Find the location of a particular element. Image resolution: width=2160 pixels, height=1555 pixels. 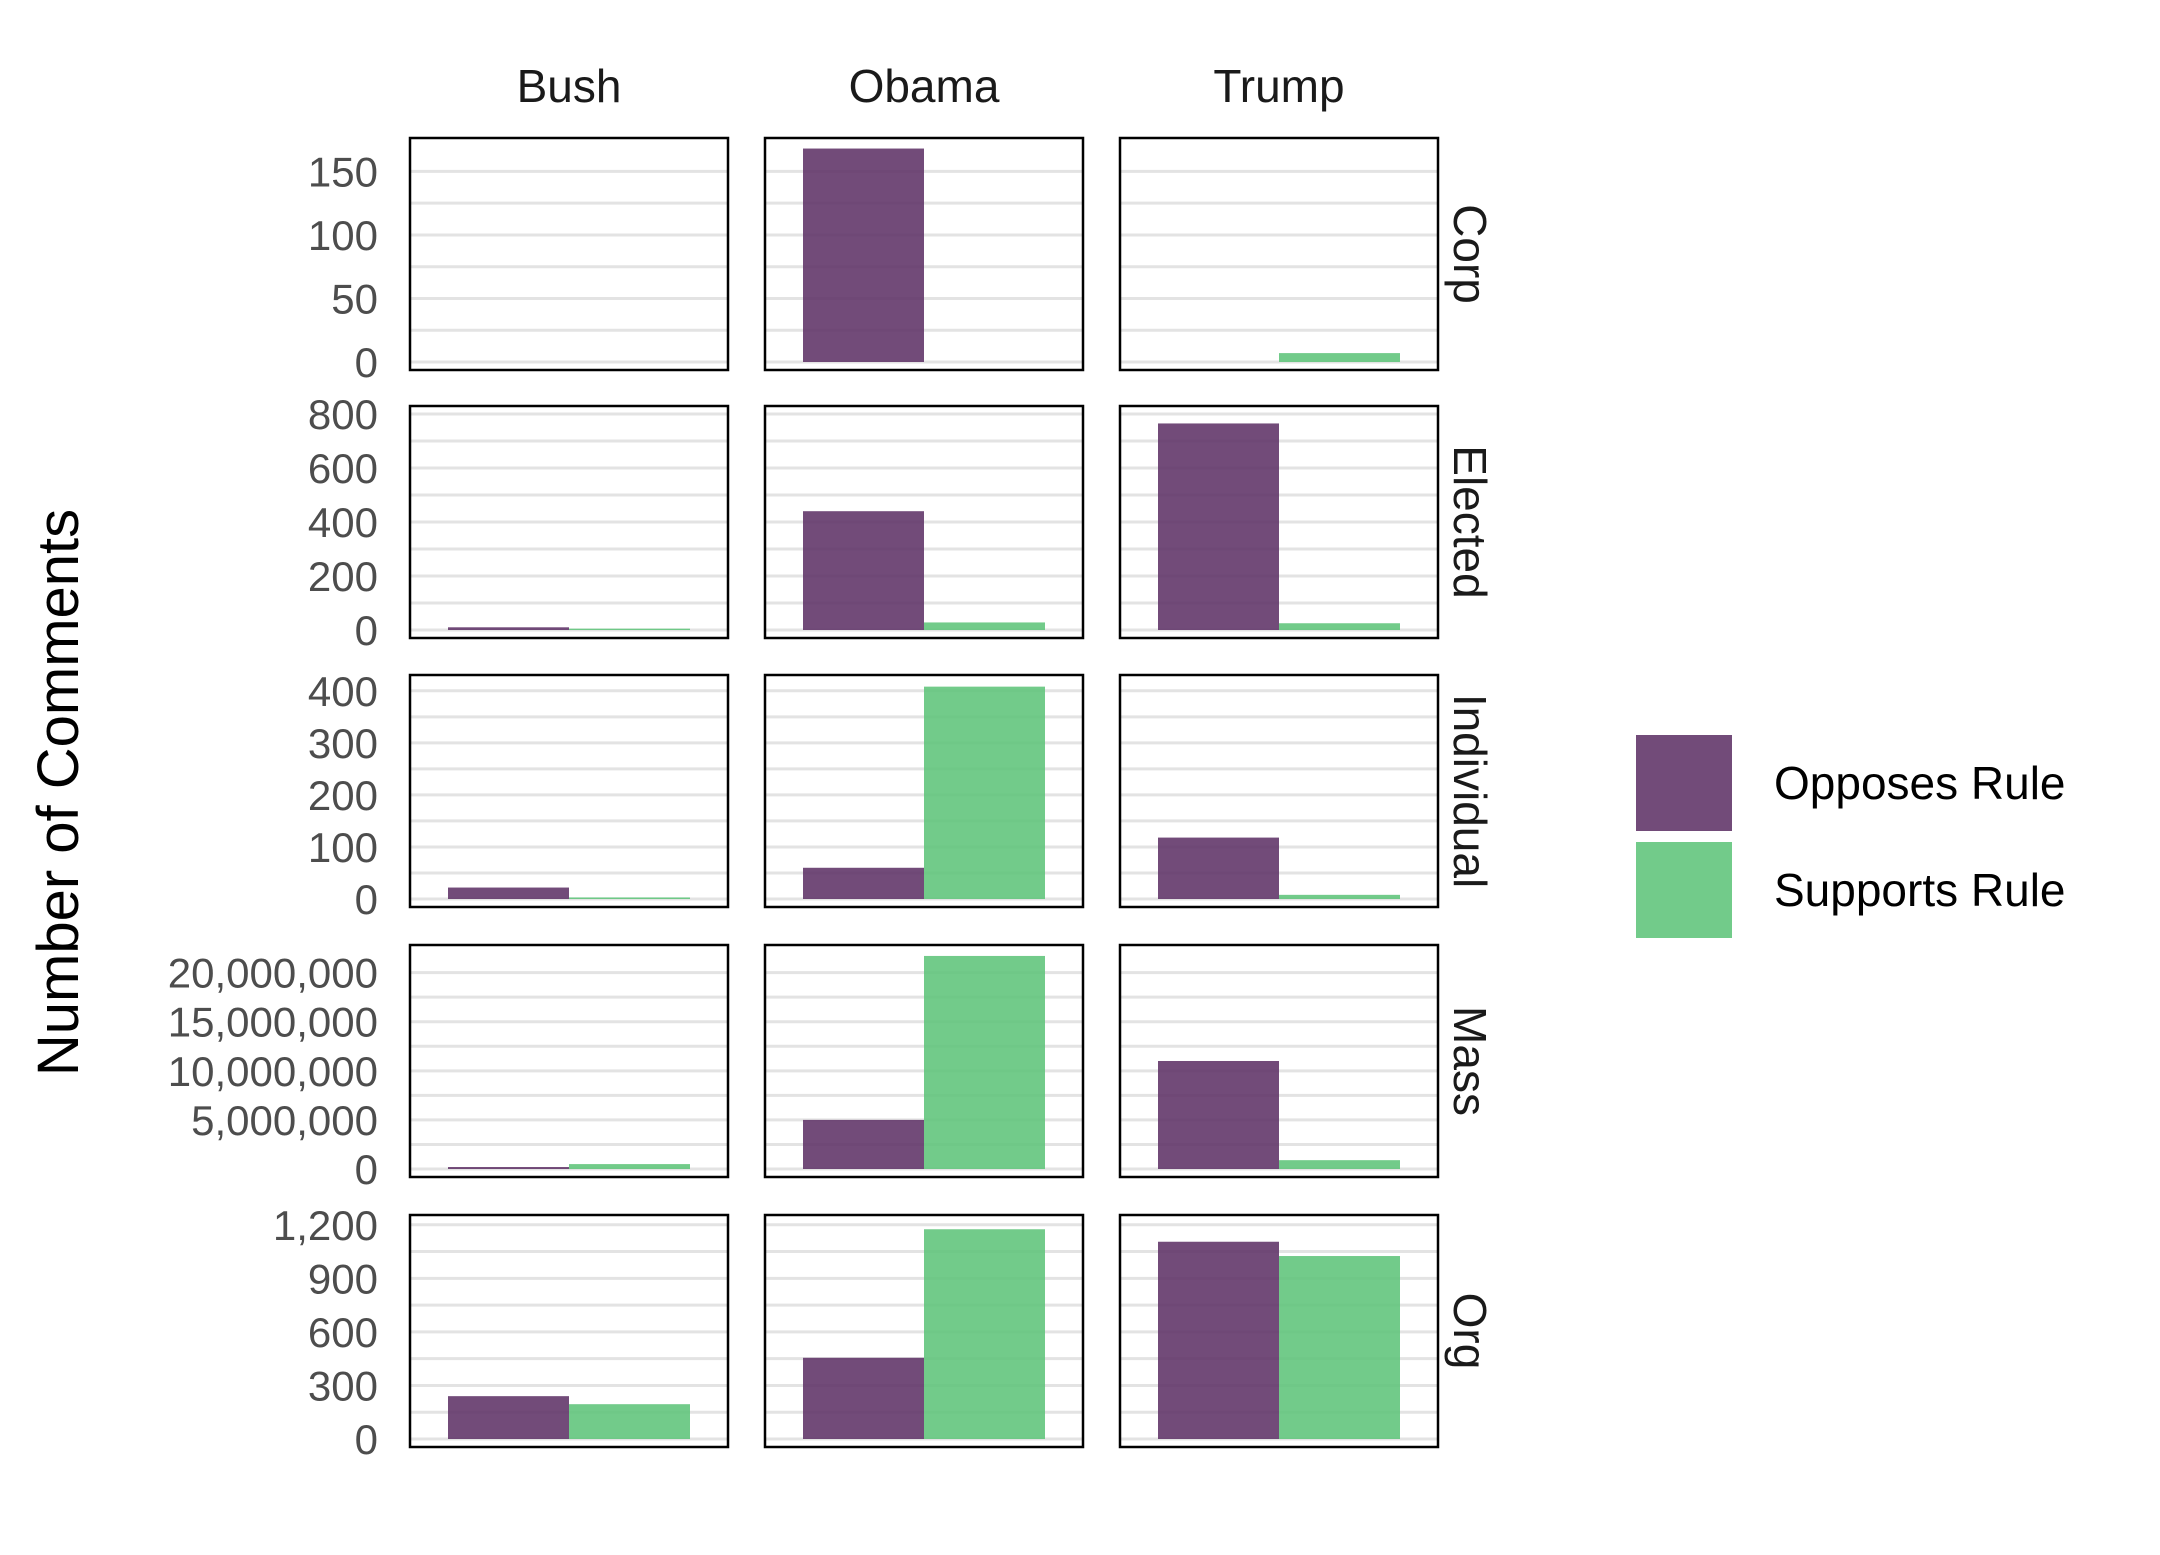

bar-elected-trump-opposes-rule is located at coordinates (1218, 526).